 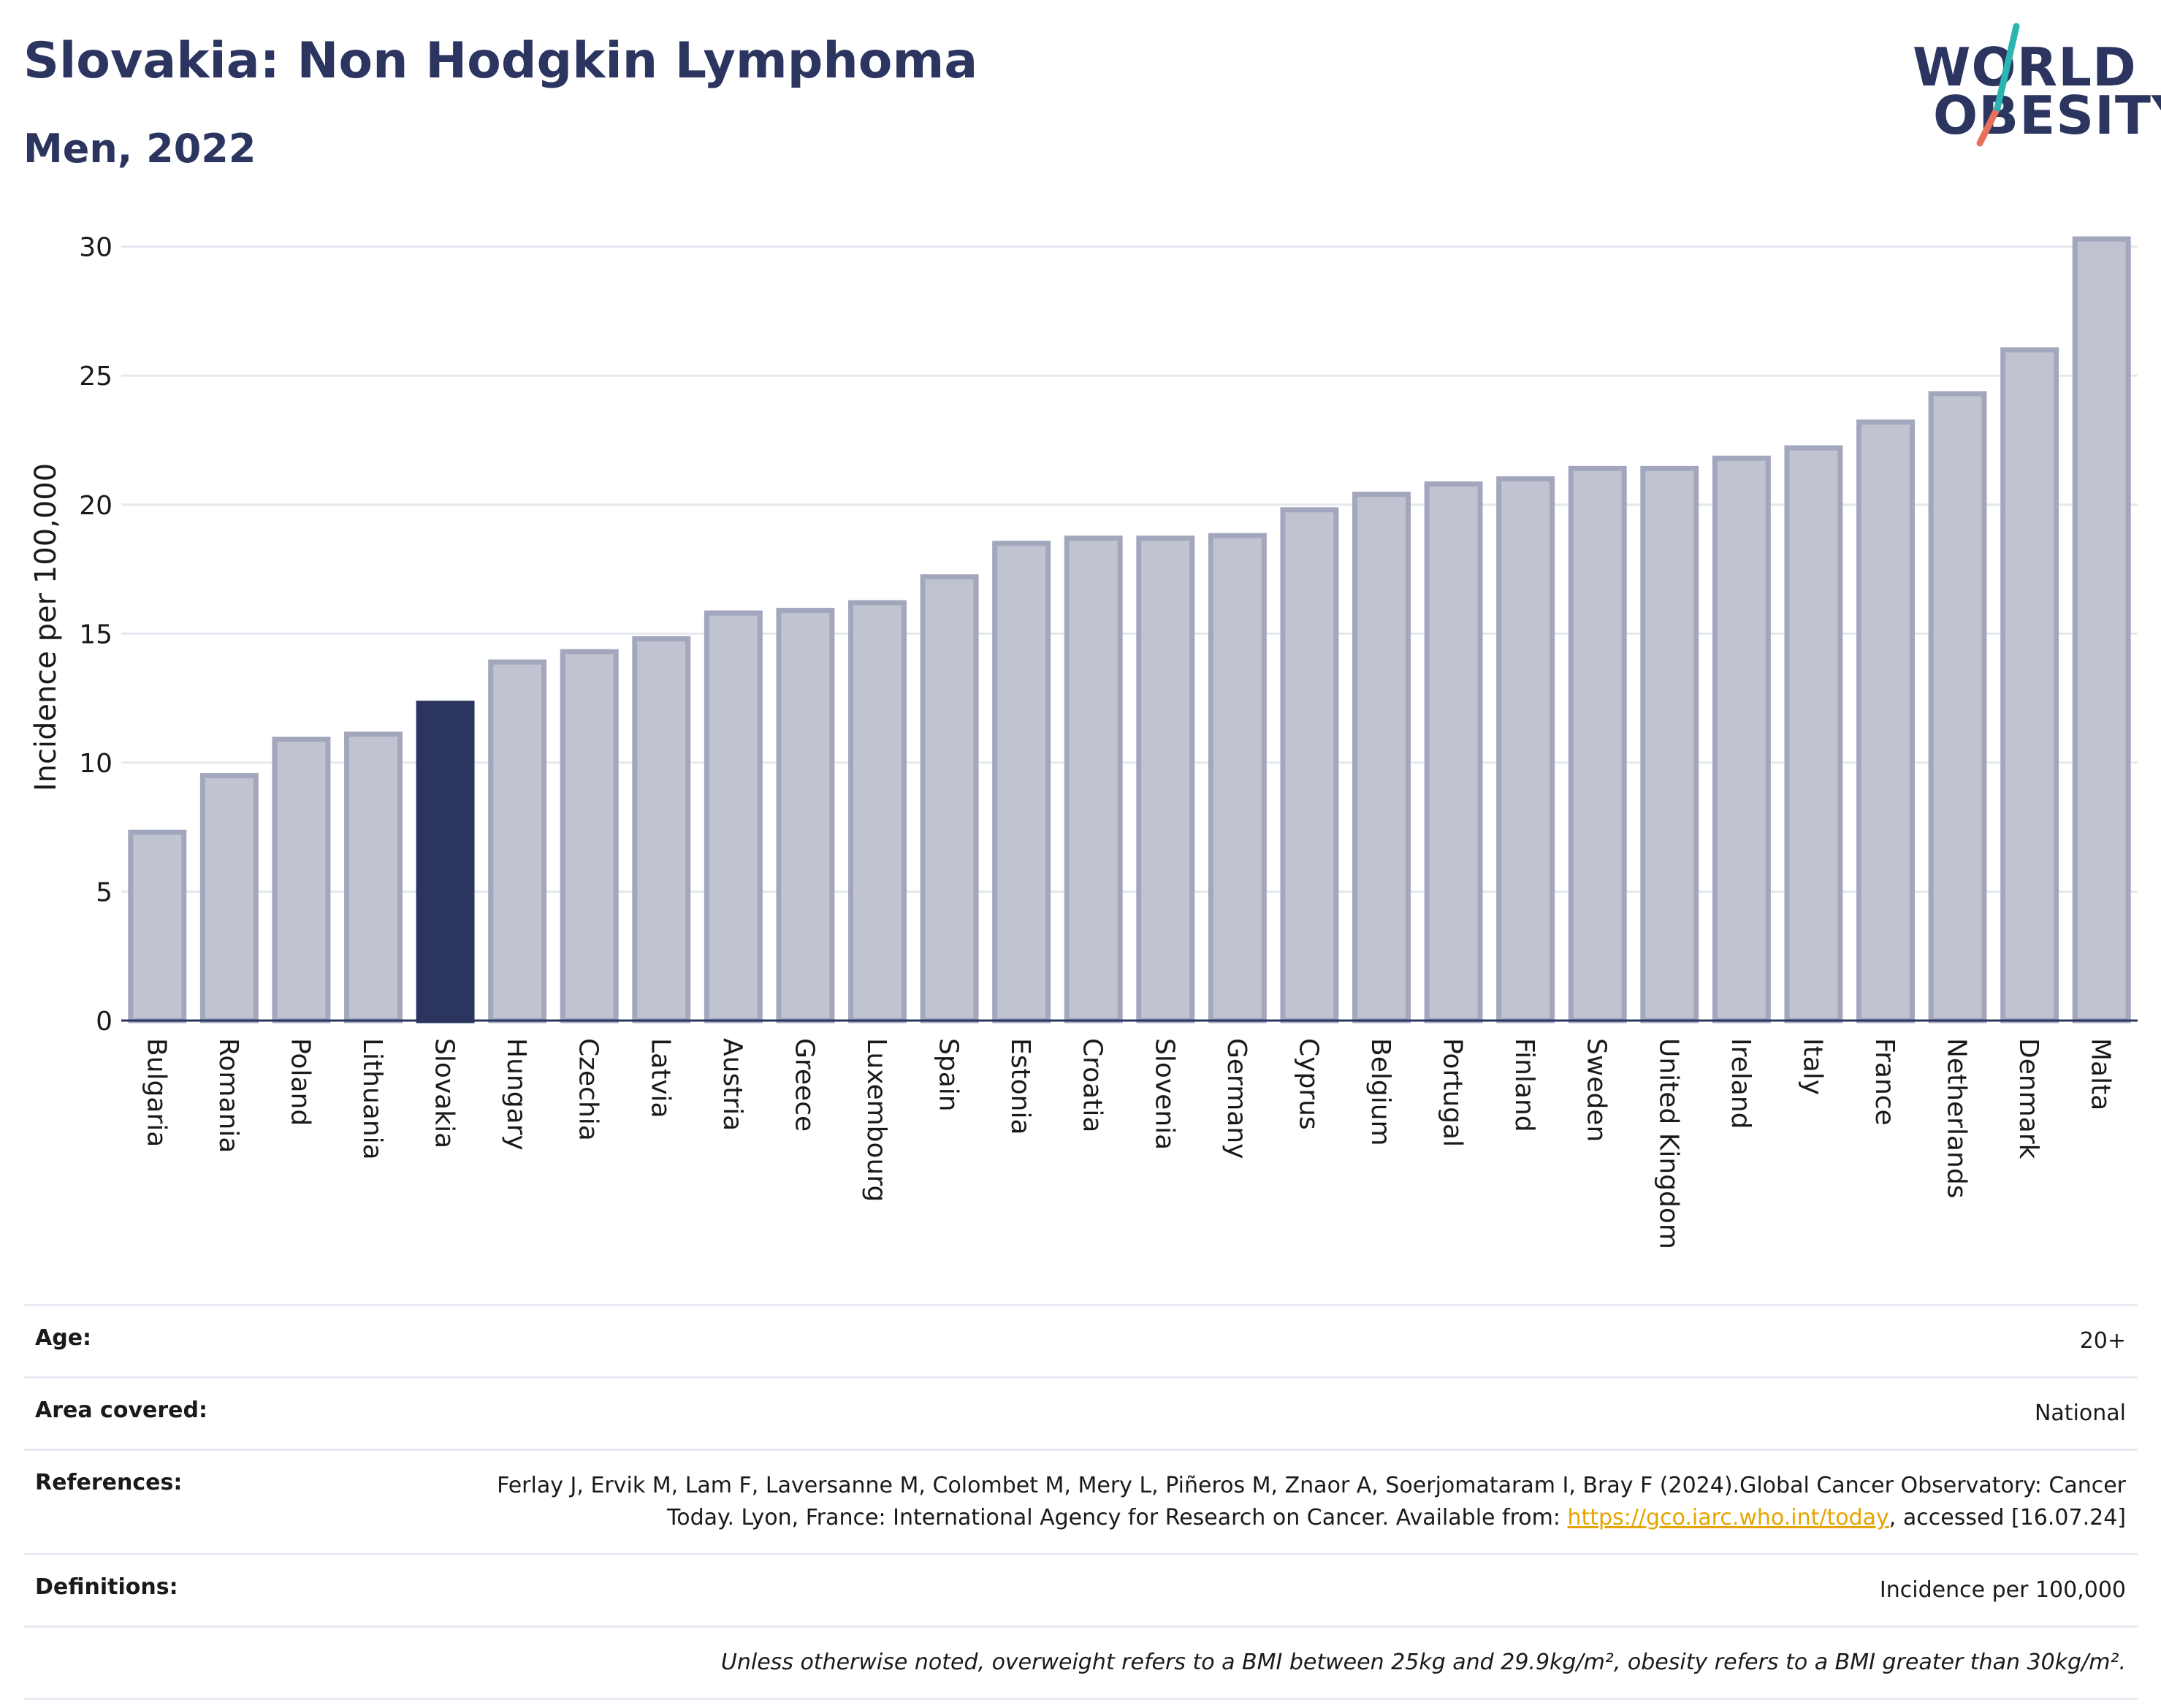 I want to click on y-tick-label: 10, so click(x=96, y=764).